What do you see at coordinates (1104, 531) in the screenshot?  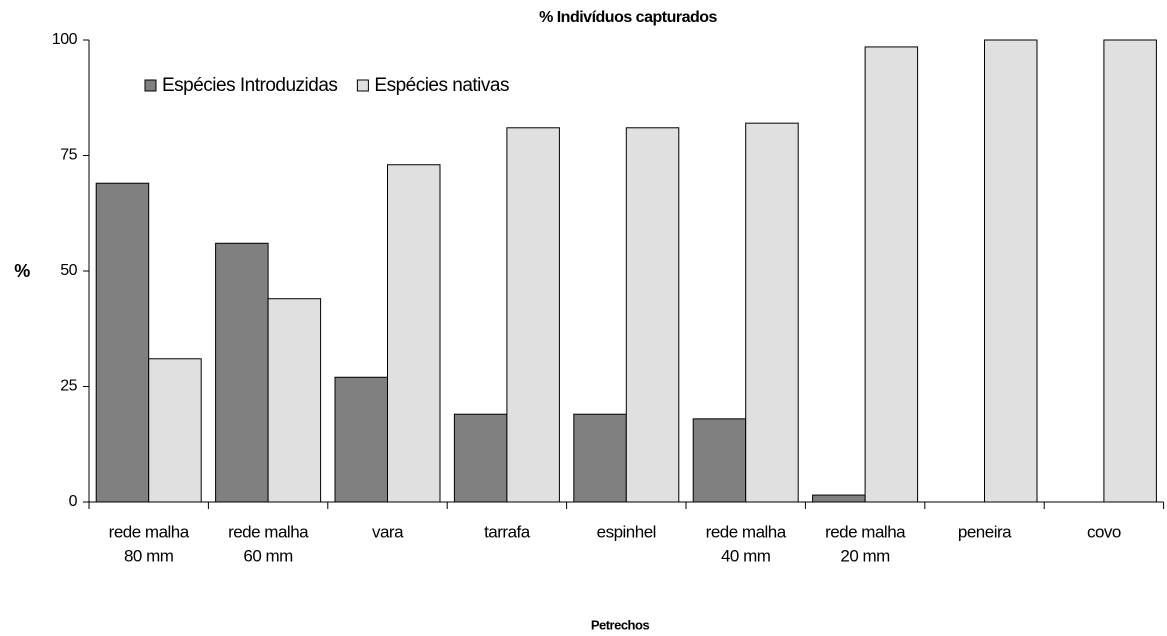 I see `x-tick-label: covo` at bounding box center [1104, 531].